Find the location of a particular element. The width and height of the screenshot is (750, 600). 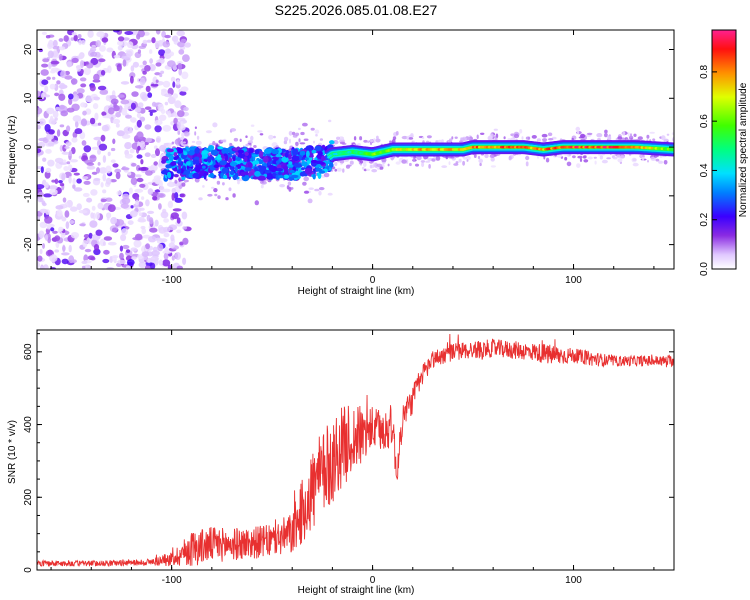

y-tick-label: 0 is located at coordinates (28, 147).